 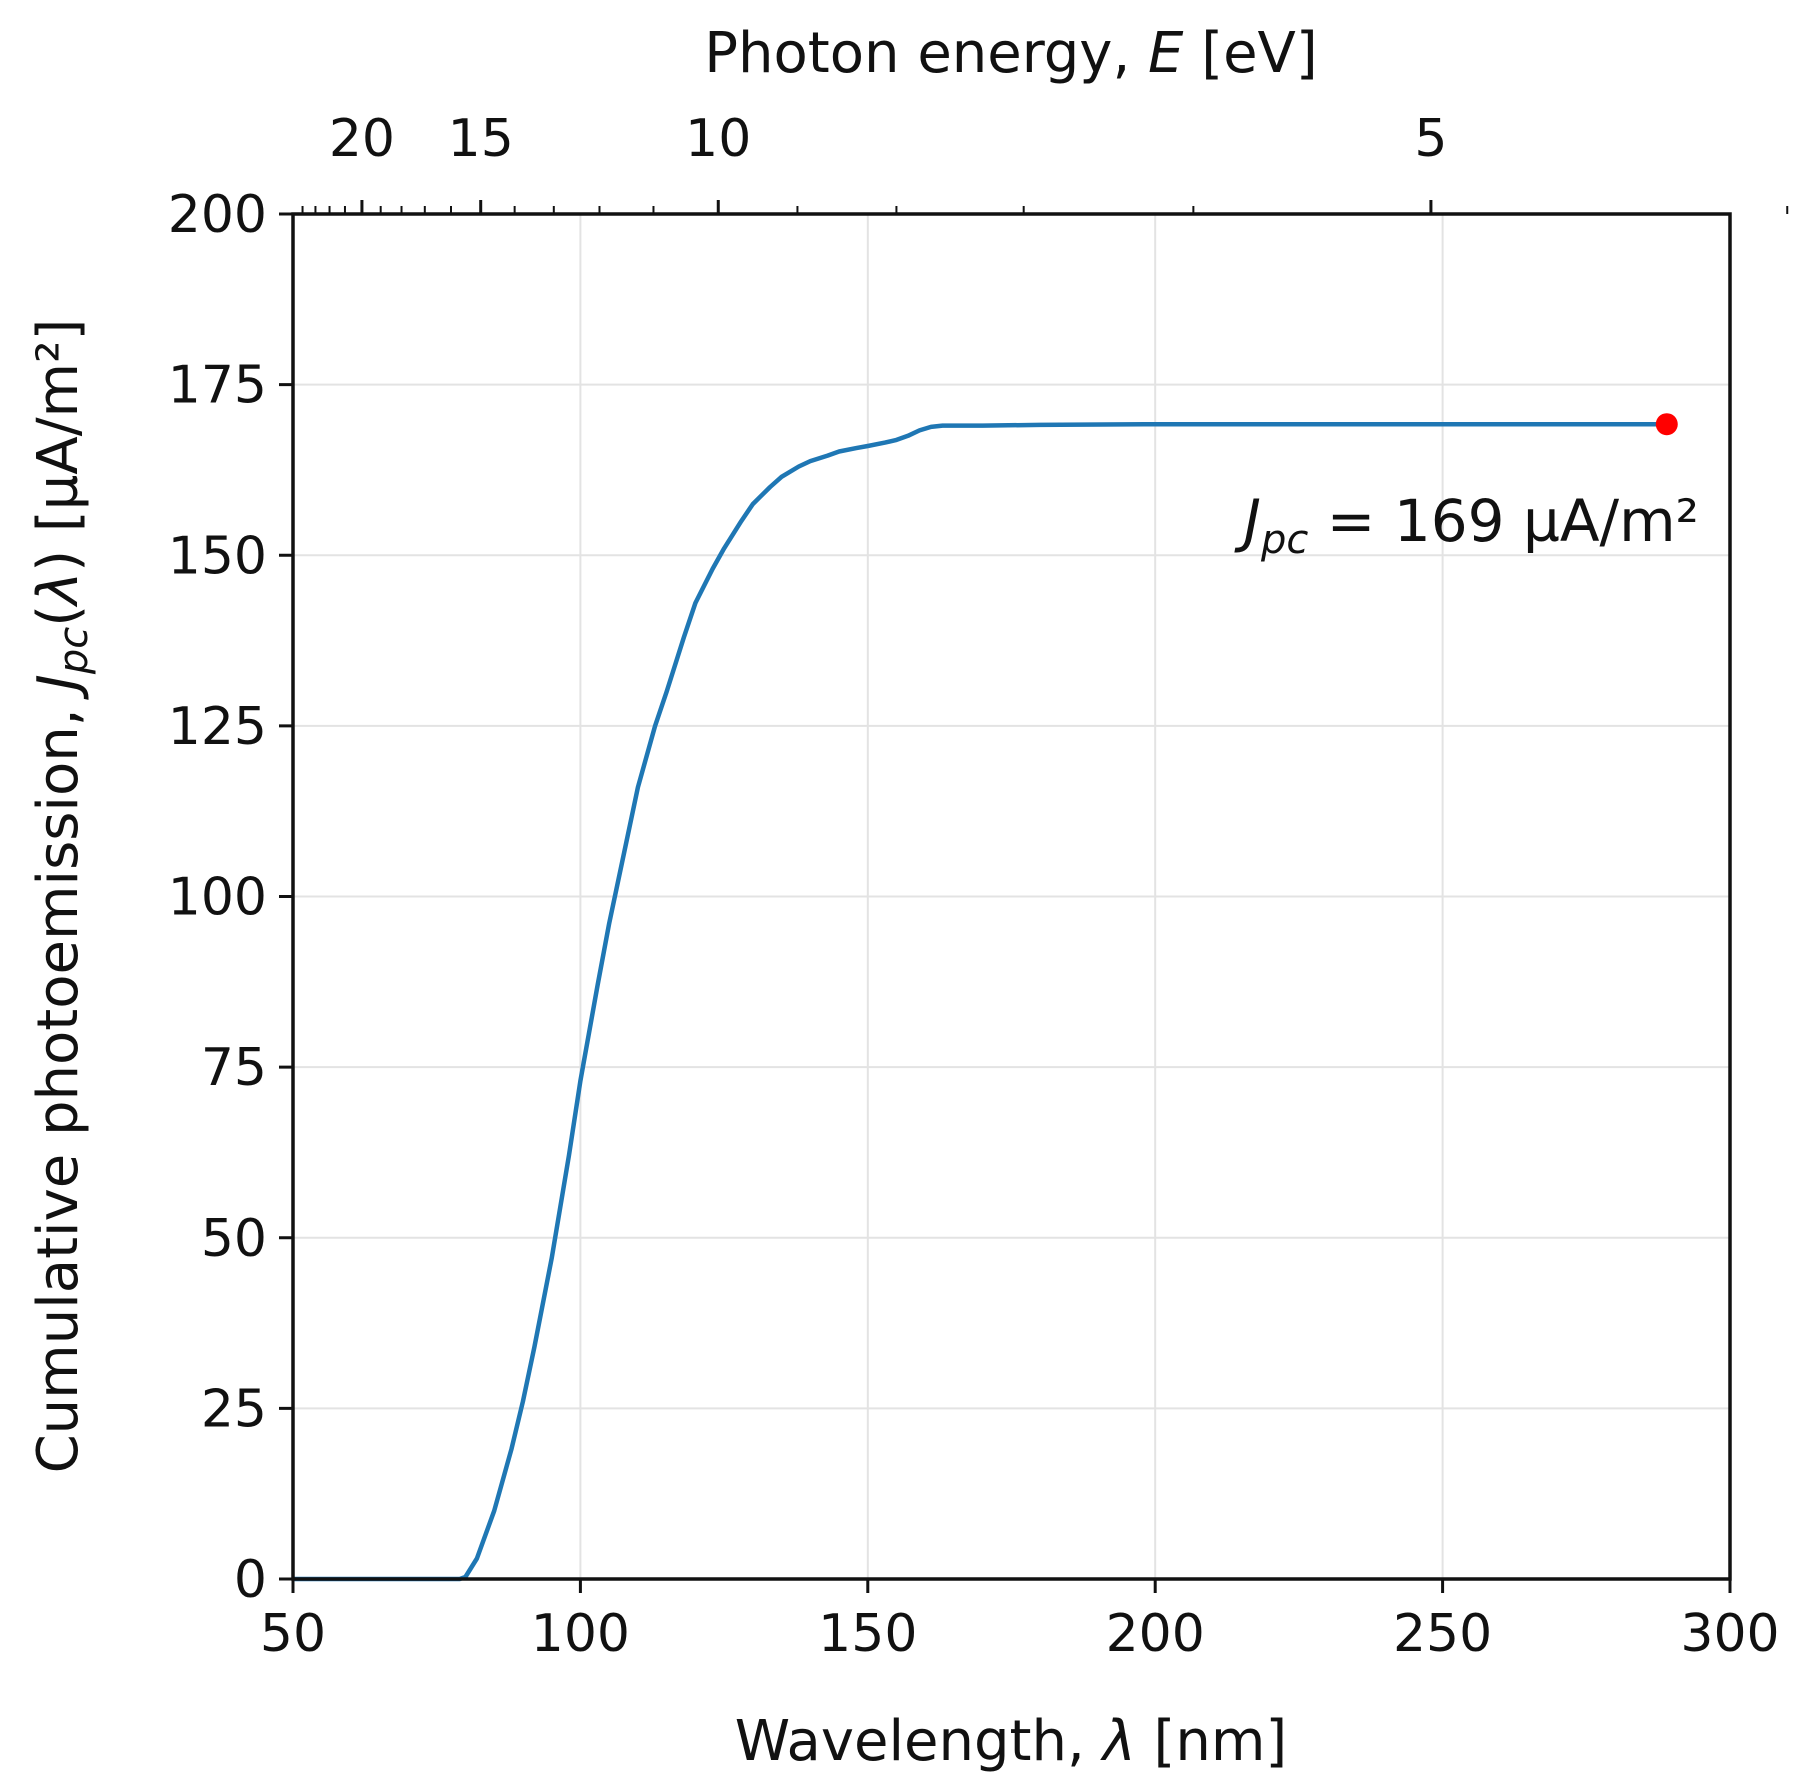 What do you see at coordinates (1466, 525) in the screenshot?
I see `jpc-annotation: Jpc = 169 µA/m²` at bounding box center [1466, 525].